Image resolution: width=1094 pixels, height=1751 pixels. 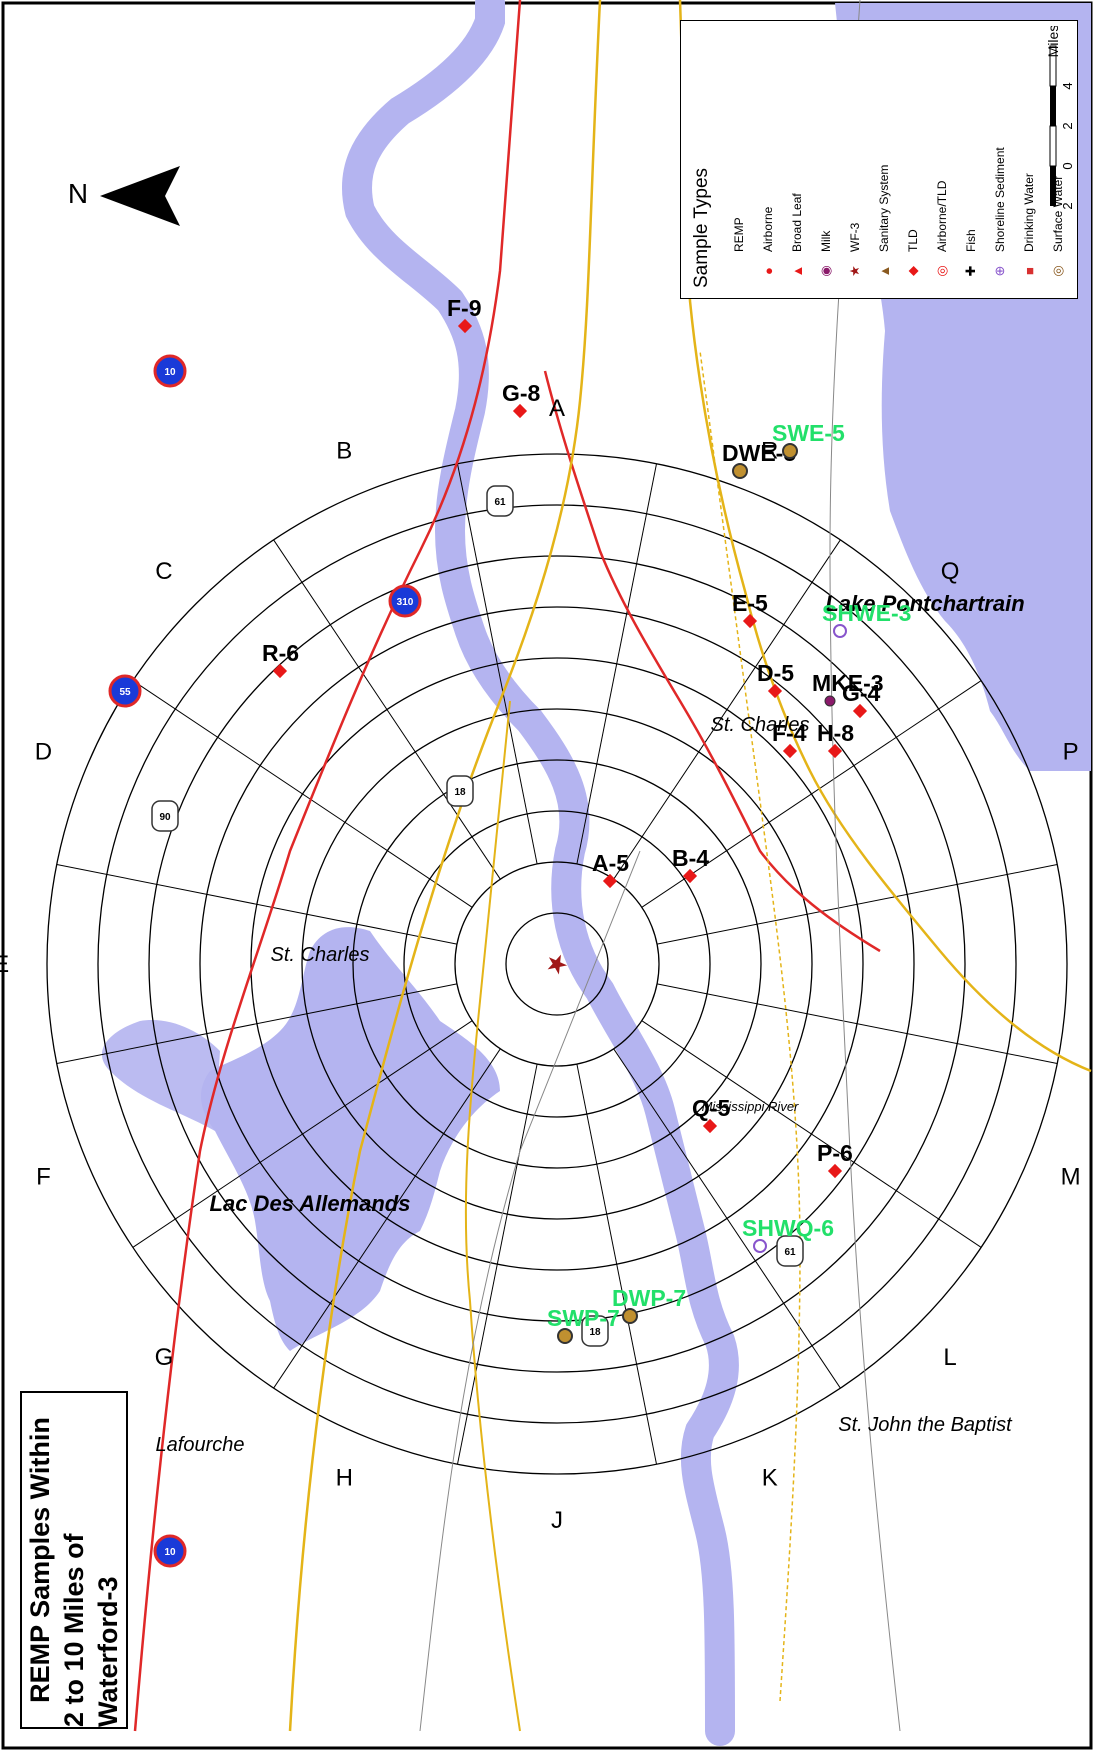 I want to click on legend-item: ◉ Milk, so click(x=826, y=257).